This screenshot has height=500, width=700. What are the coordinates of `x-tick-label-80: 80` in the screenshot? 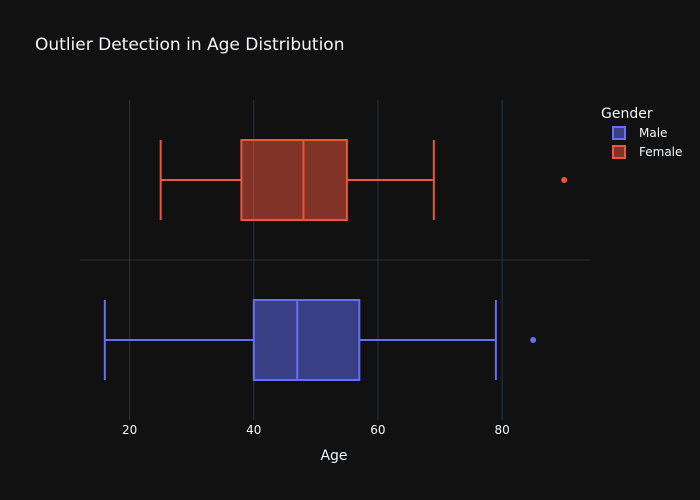 It's located at (501, 430).